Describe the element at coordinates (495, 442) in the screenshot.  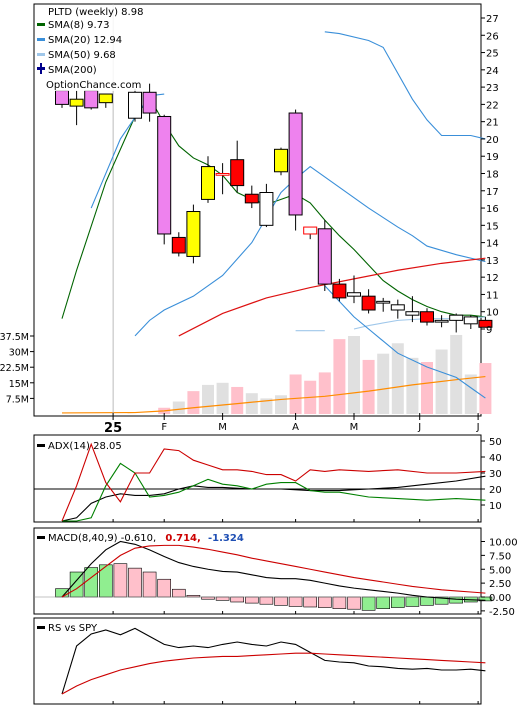
I see `adx-tick-label: 50` at that location.